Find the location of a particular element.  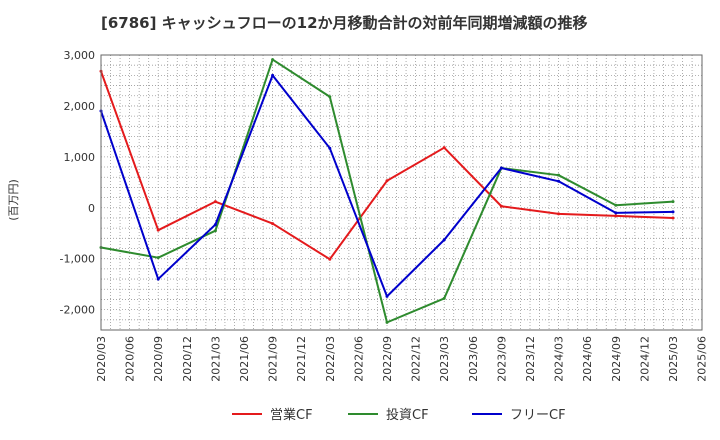

x-tick-label: 2023/03 is located at coordinates (444, 359).